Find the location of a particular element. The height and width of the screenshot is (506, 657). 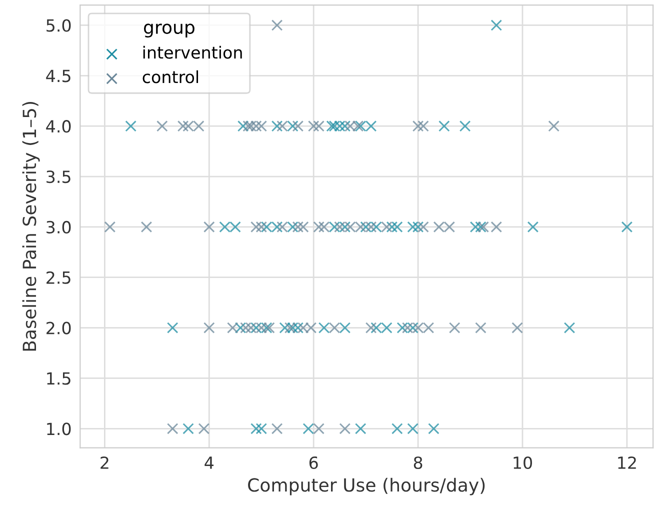

x-tick-label: 6 is located at coordinates (313, 463).